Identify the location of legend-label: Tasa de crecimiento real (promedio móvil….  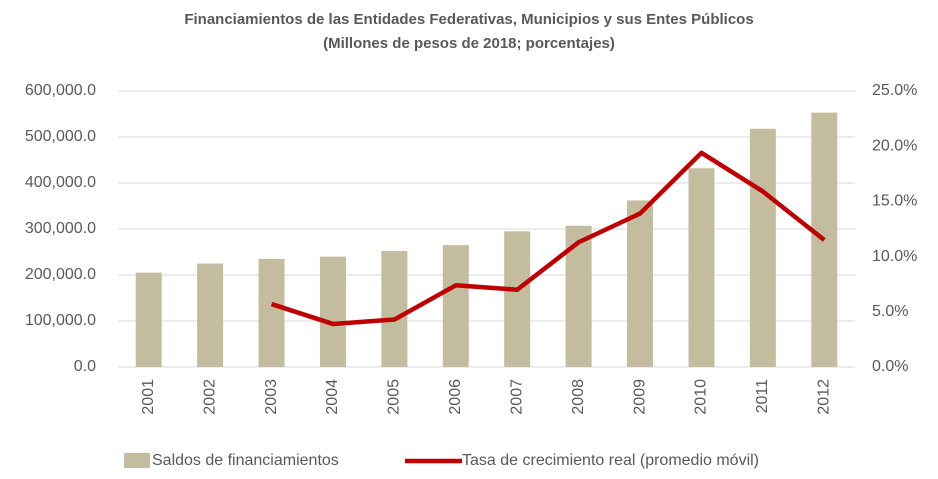
(610, 460).